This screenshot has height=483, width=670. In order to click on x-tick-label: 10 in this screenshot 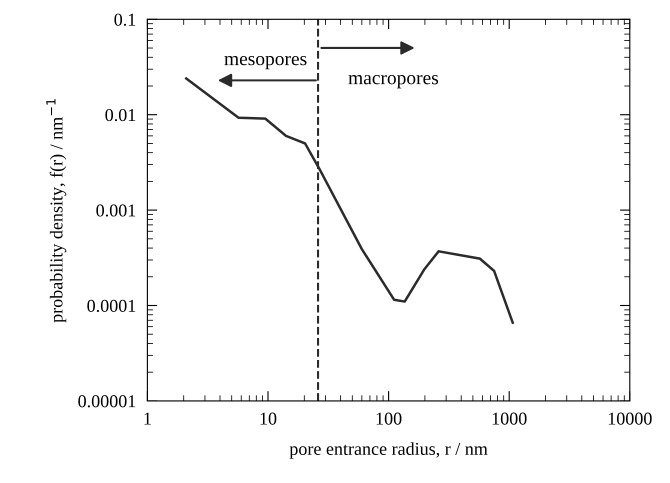, I will do `click(268, 418)`.